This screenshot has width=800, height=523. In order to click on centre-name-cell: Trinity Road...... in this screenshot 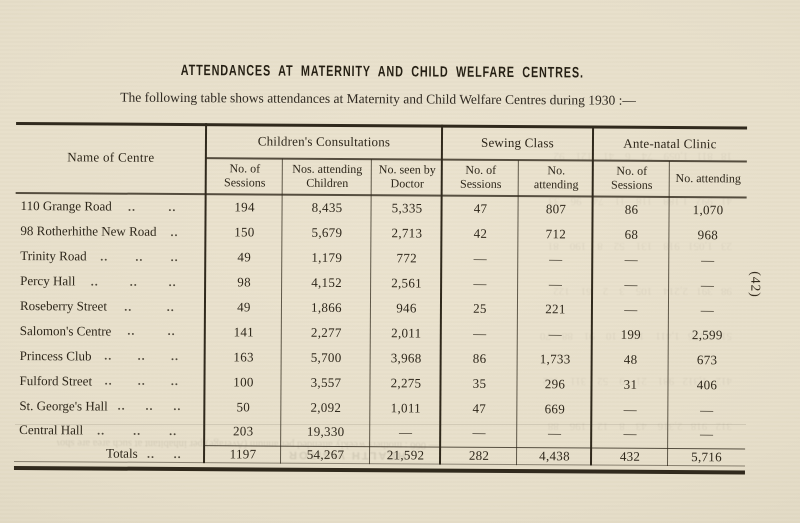, I will do `click(110, 256)`.